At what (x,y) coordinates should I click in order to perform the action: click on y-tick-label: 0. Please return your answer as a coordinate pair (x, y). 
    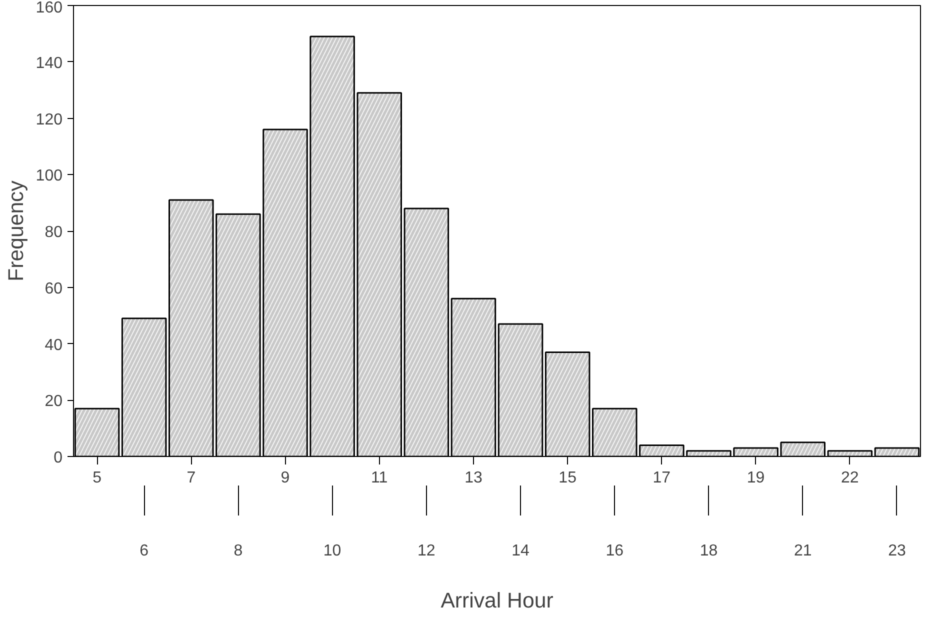
    Looking at the image, I should click on (58, 458).